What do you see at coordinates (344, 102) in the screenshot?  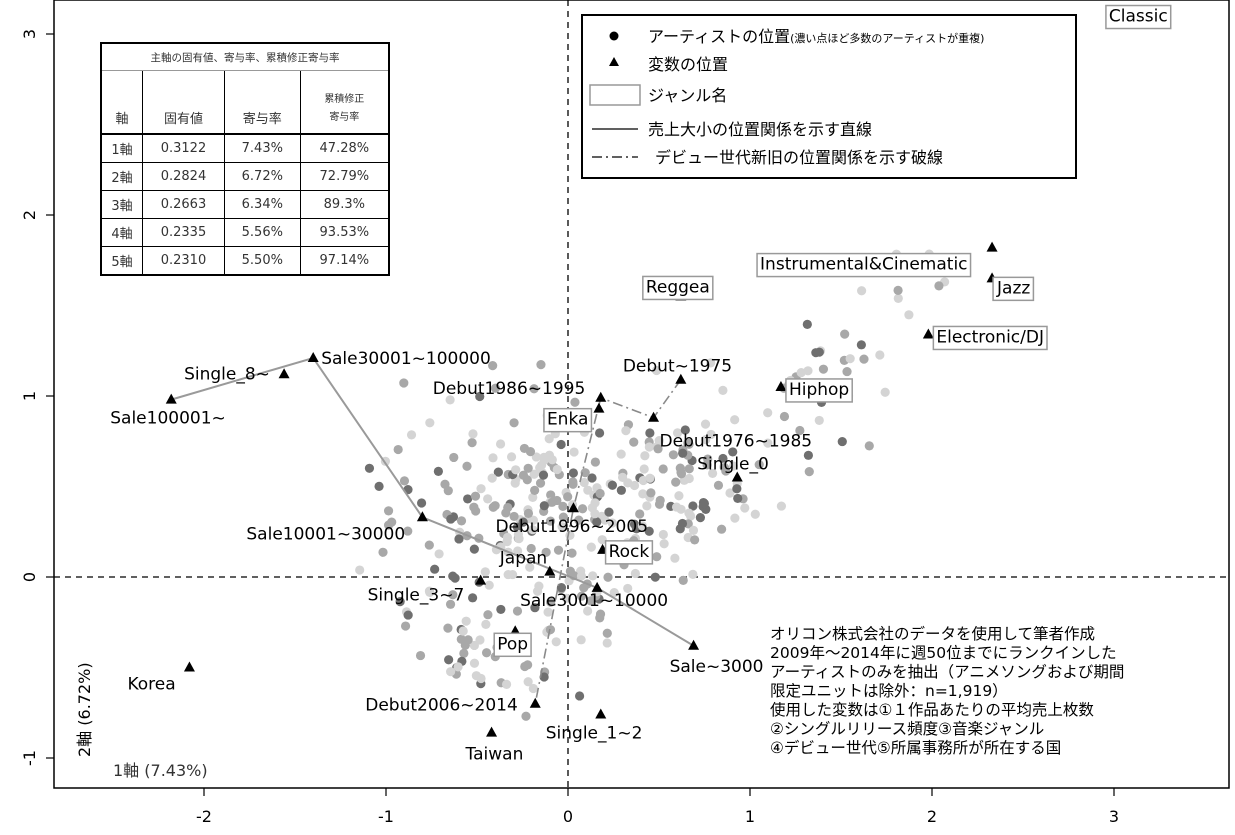 I see `table-header: 累積修正 寄与率` at bounding box center [344, 102].